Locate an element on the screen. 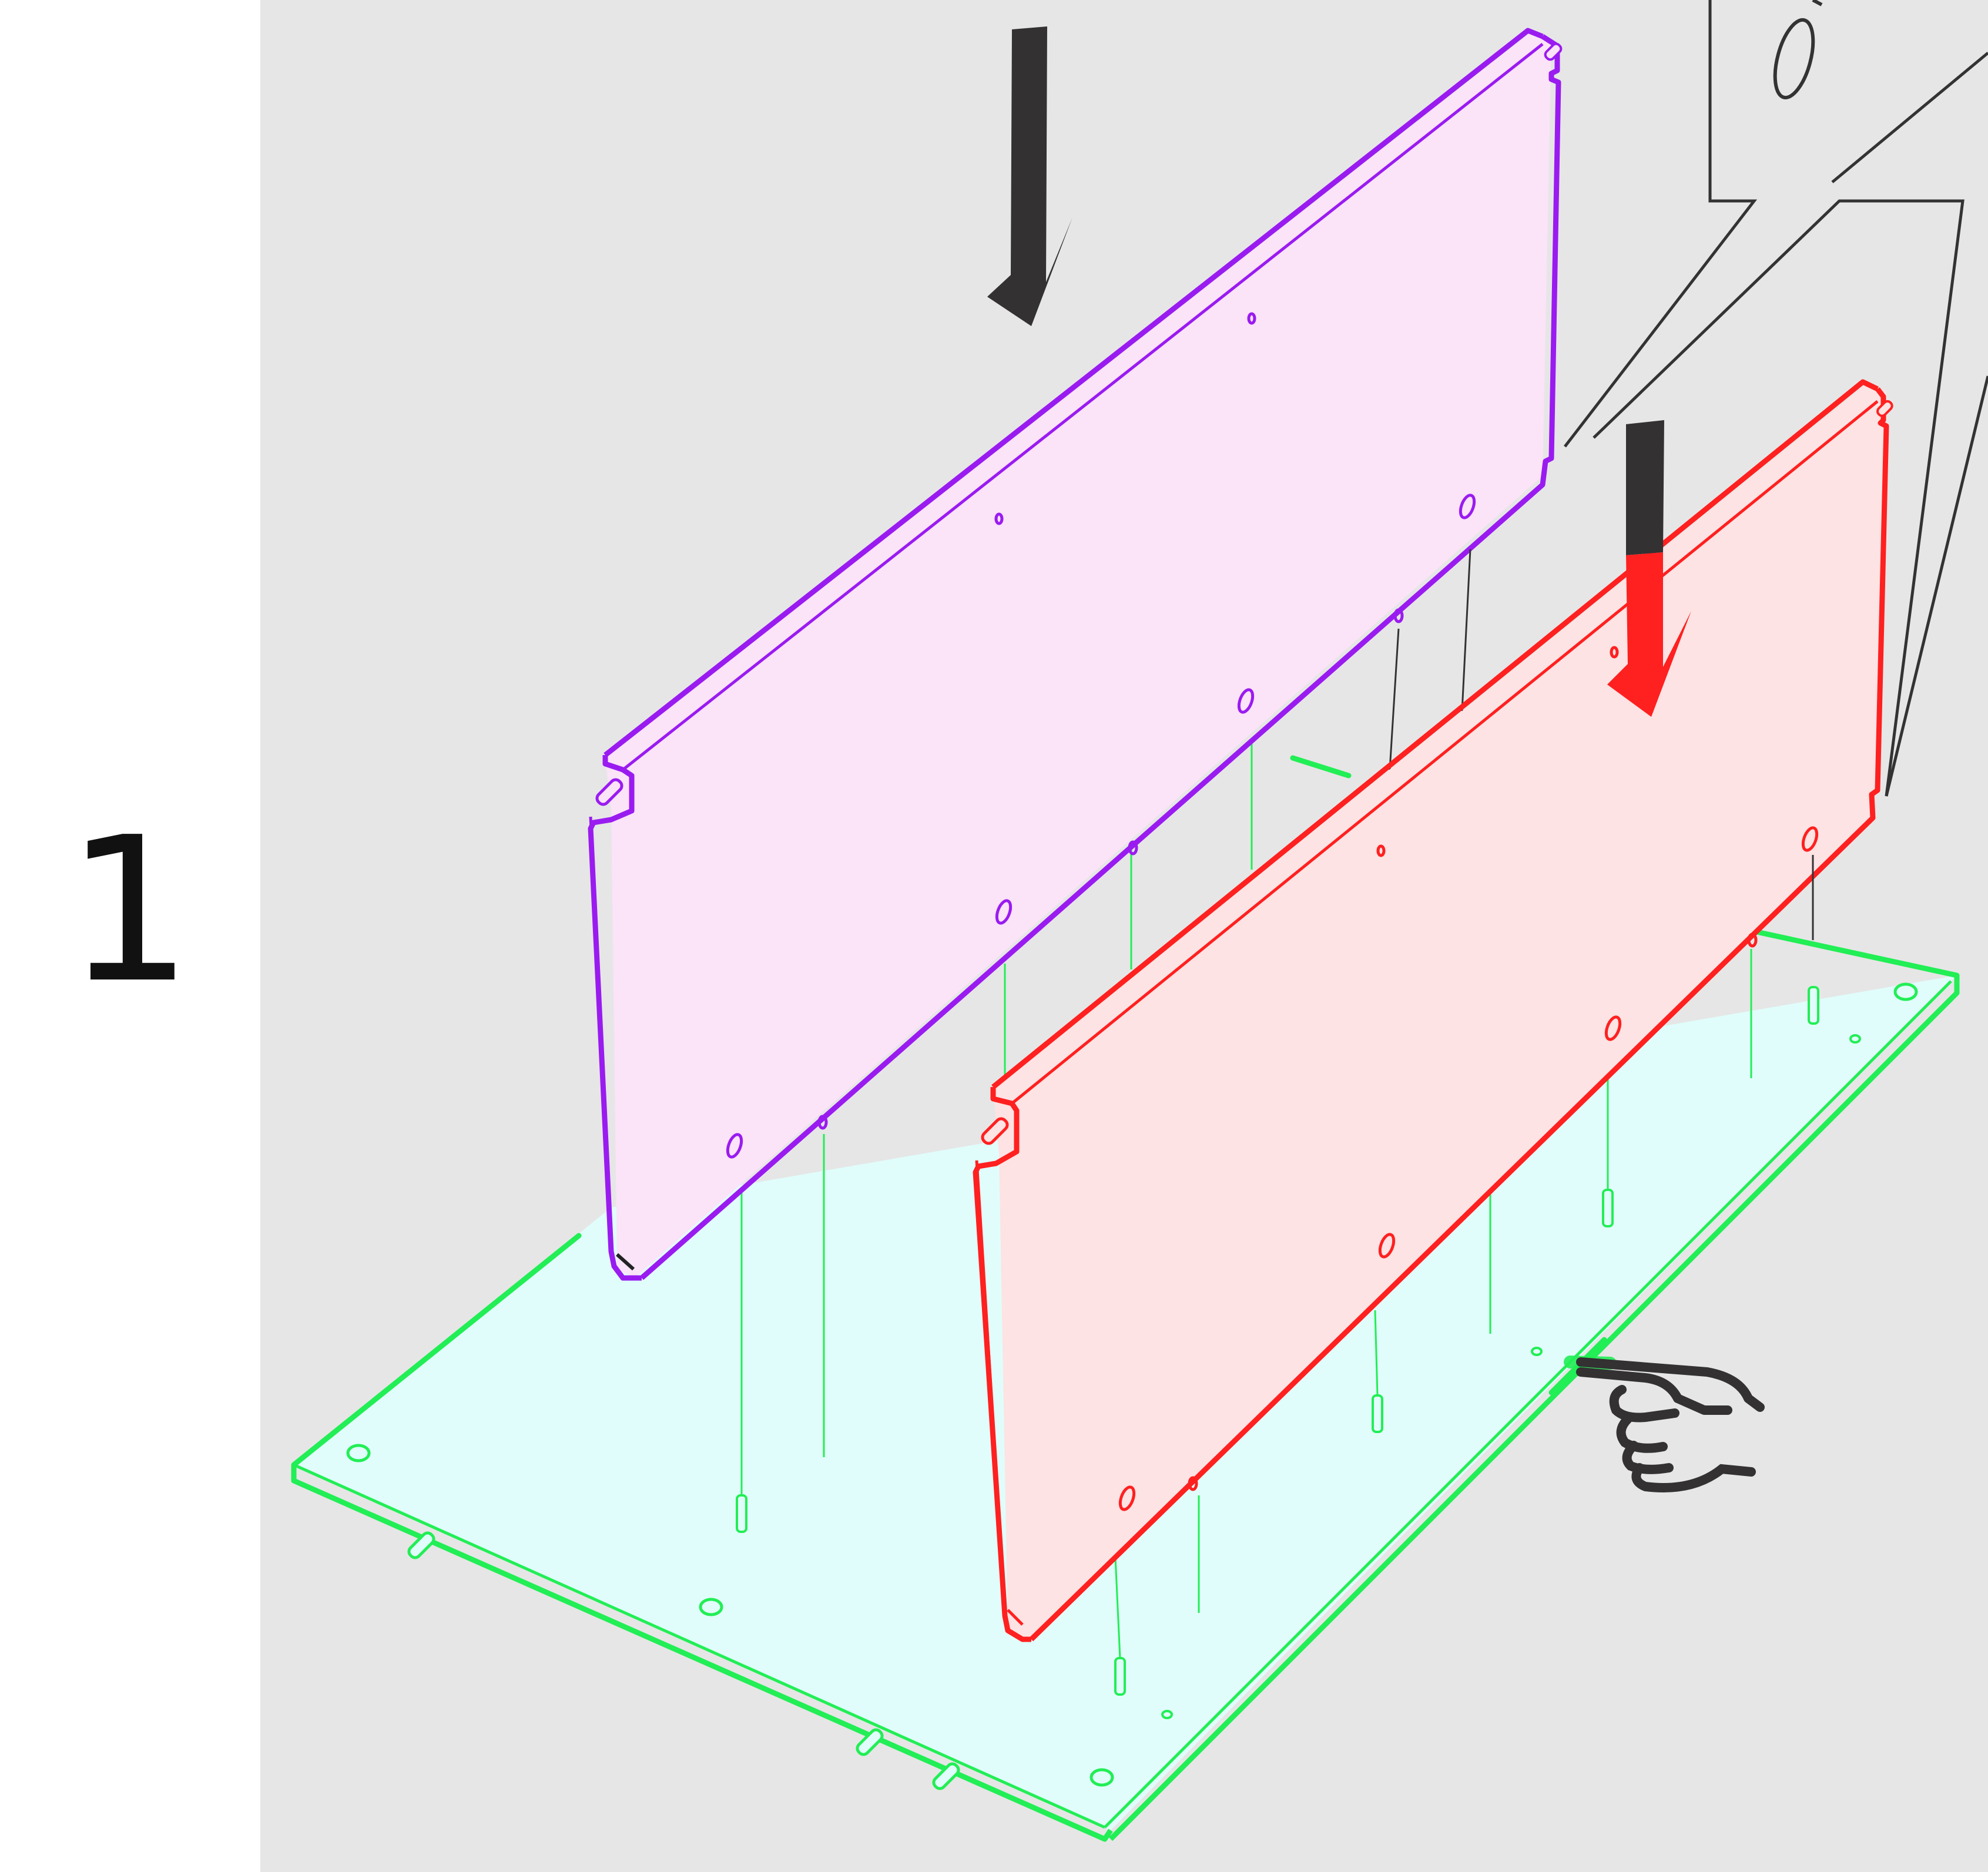  pointing-hand-icon is located at coordinates (1664, 1424).